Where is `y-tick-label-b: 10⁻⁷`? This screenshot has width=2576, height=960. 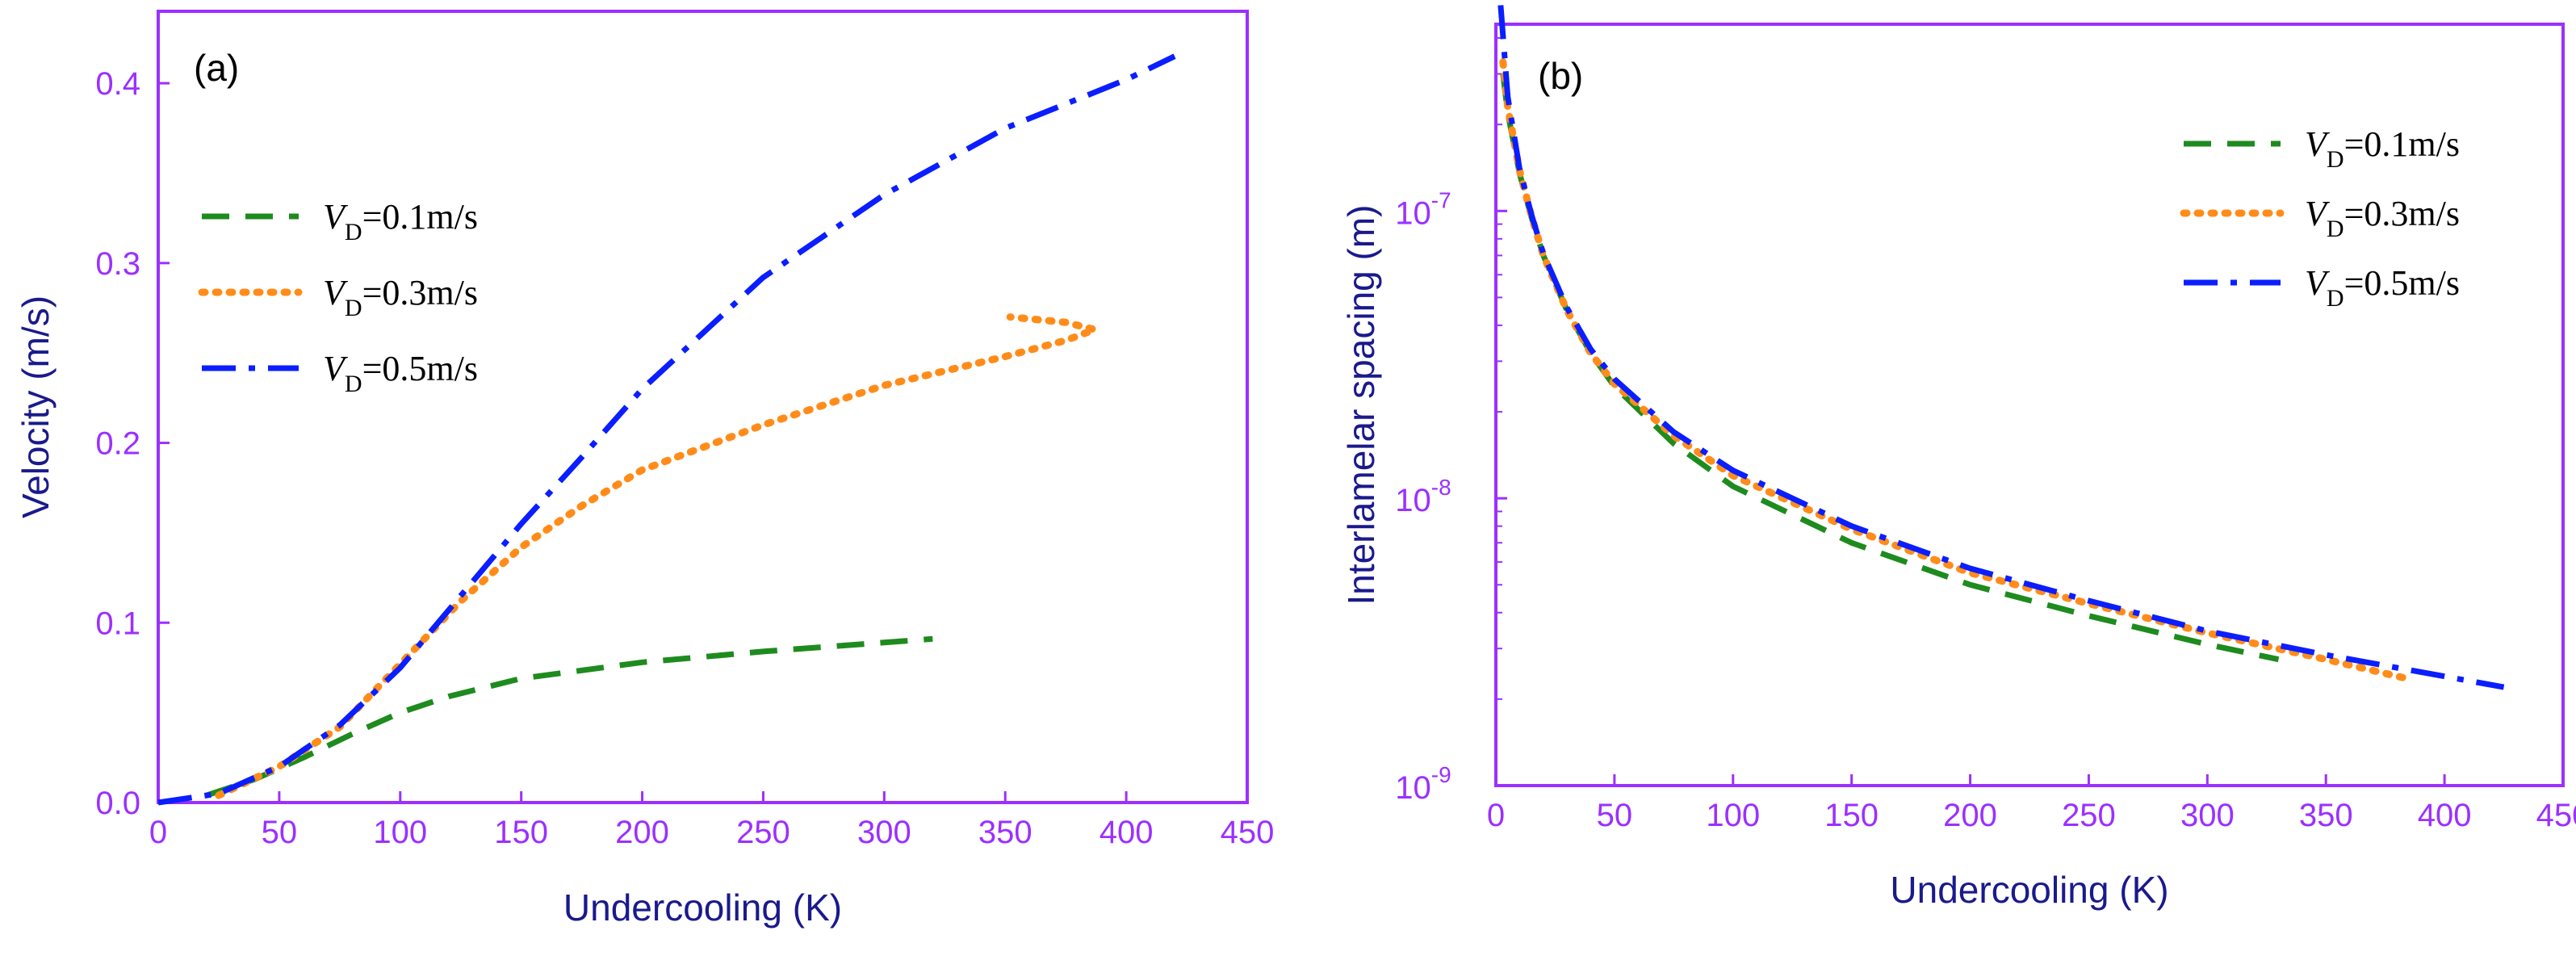 y-tick-label-b: 10⁻⁷ is located at coordinates (1423, 209).